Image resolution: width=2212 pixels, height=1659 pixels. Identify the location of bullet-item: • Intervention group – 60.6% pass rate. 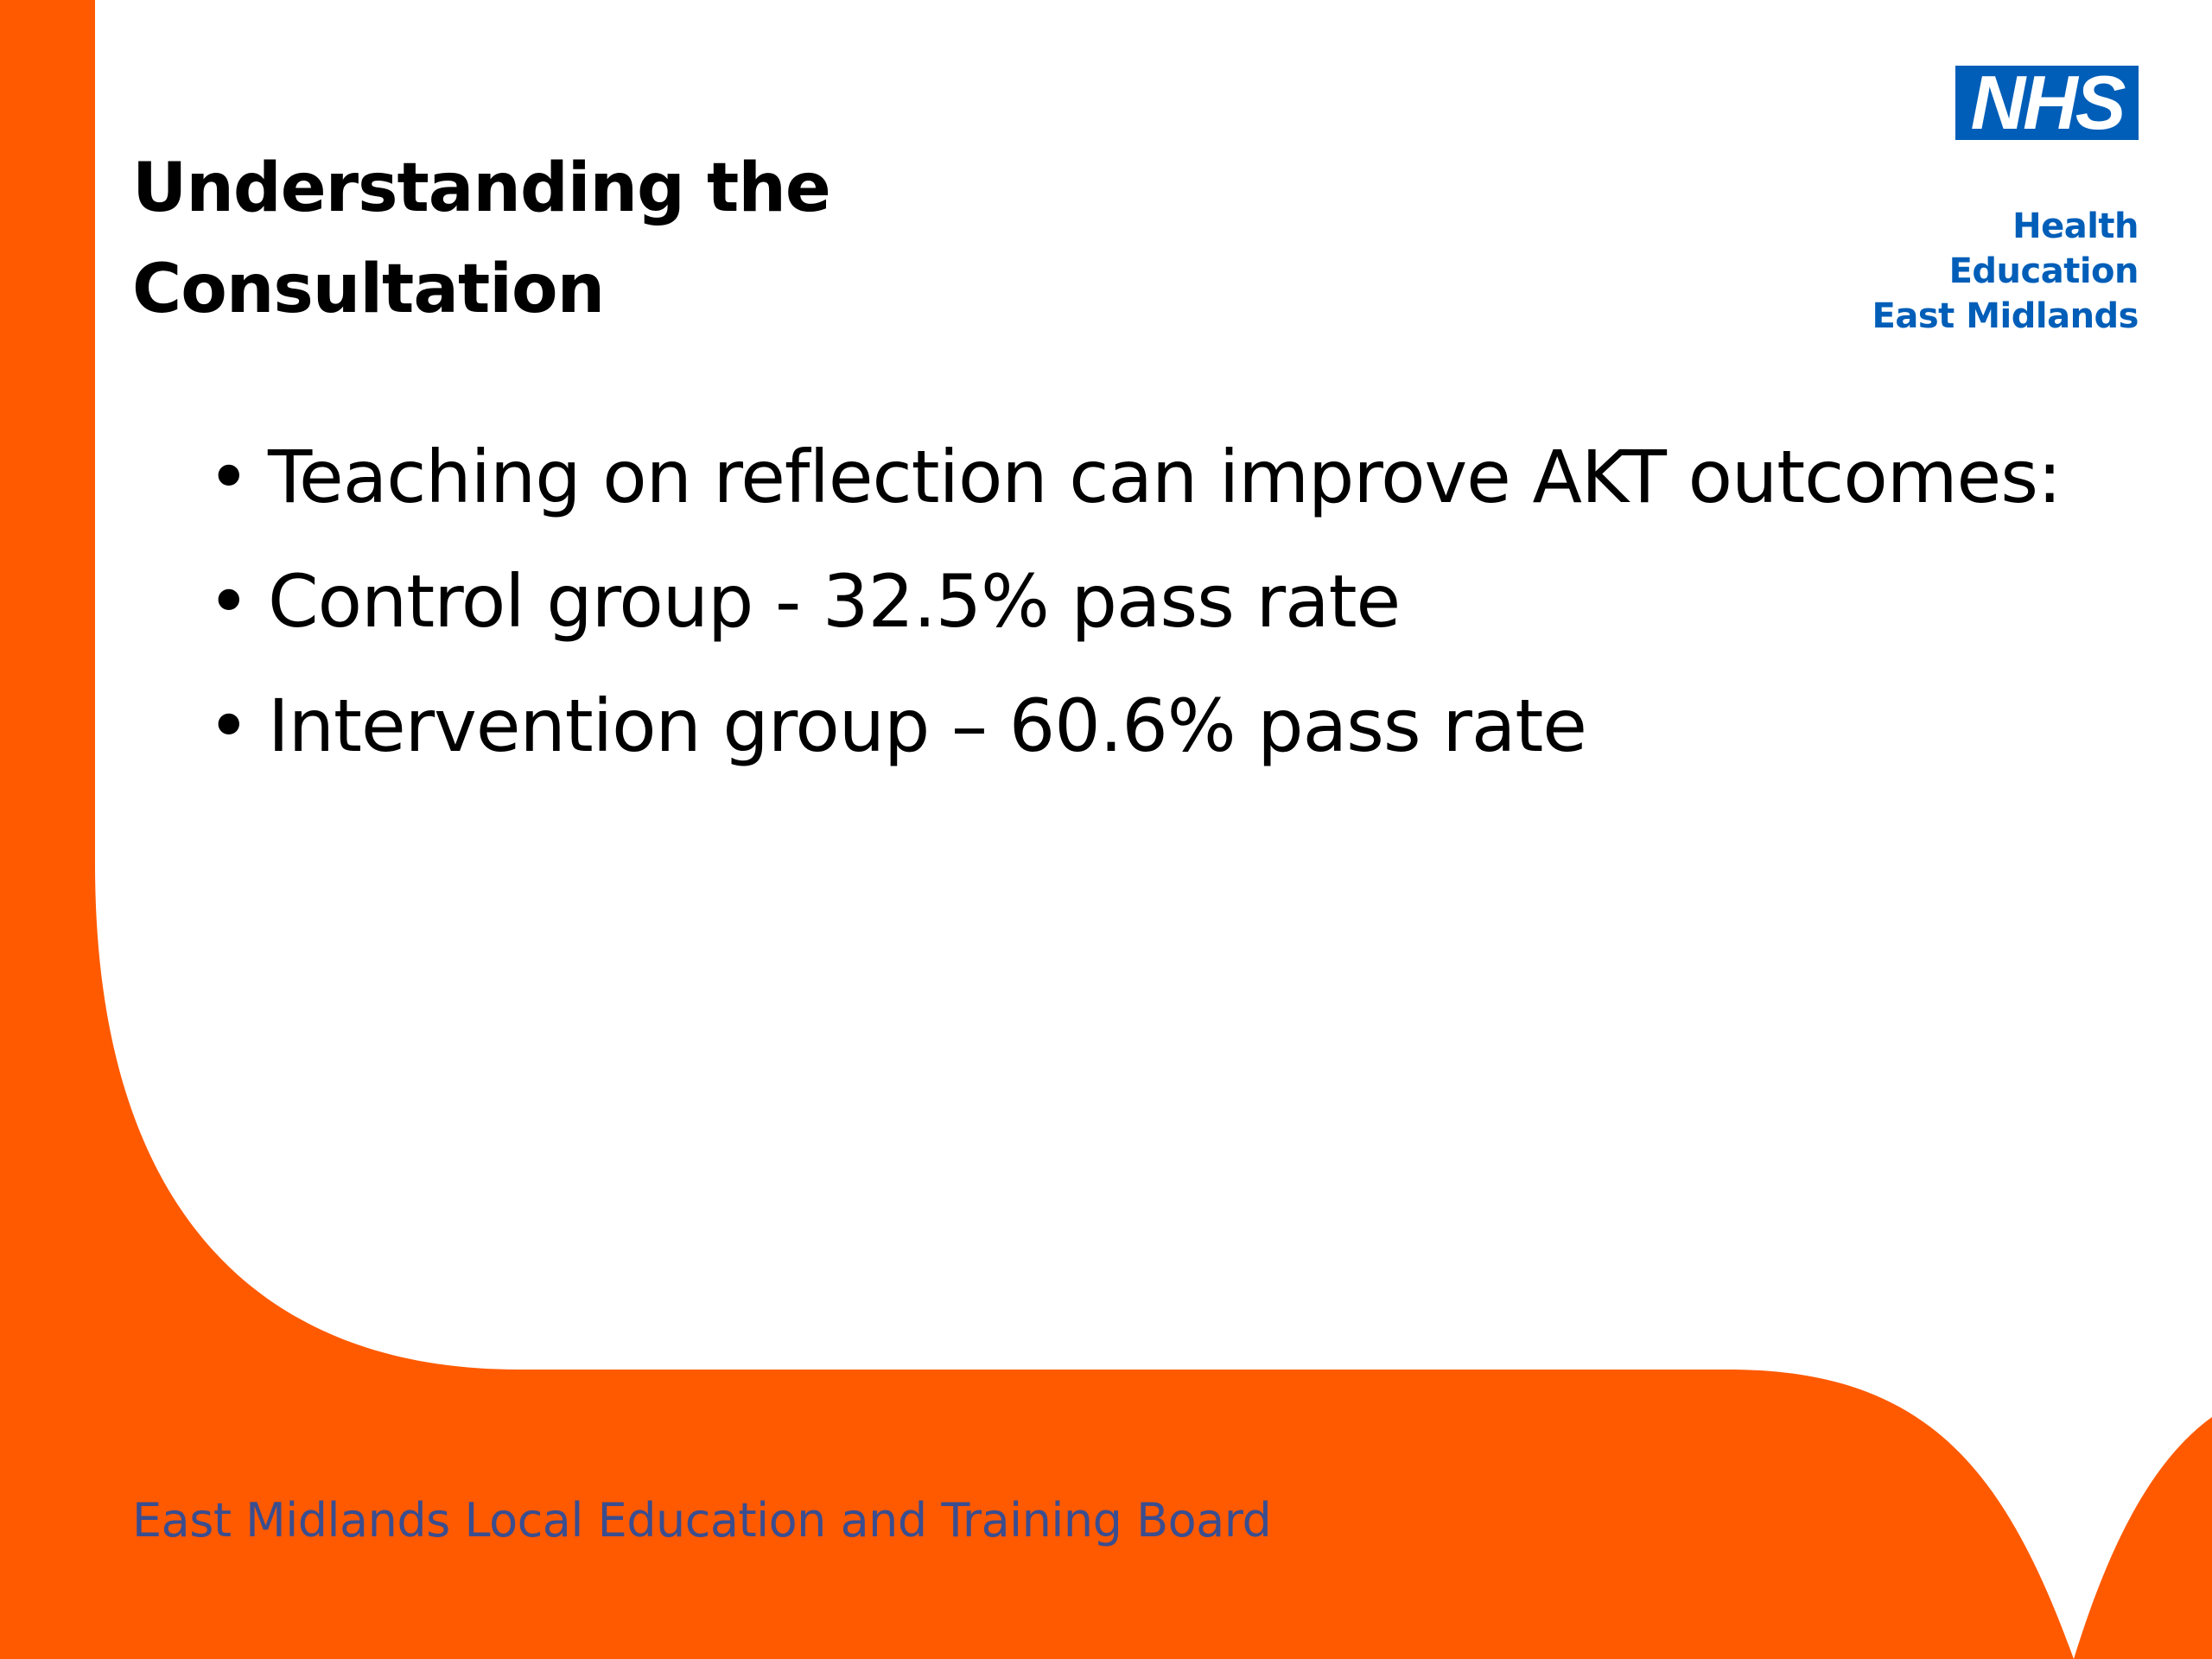
(1179, 726).